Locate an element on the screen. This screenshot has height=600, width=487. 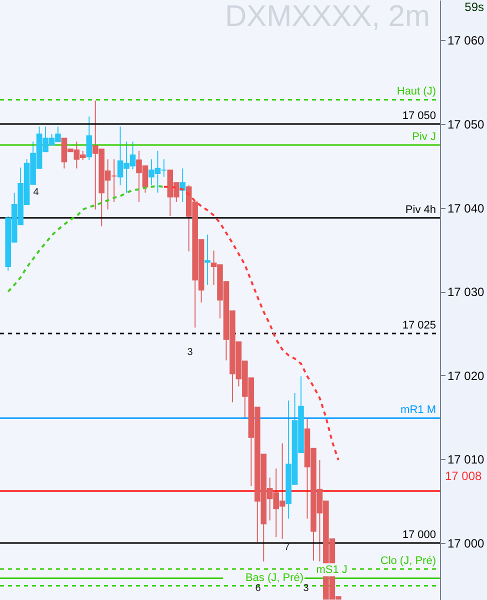
annotation: 4 is located at coordinates (36, 192).